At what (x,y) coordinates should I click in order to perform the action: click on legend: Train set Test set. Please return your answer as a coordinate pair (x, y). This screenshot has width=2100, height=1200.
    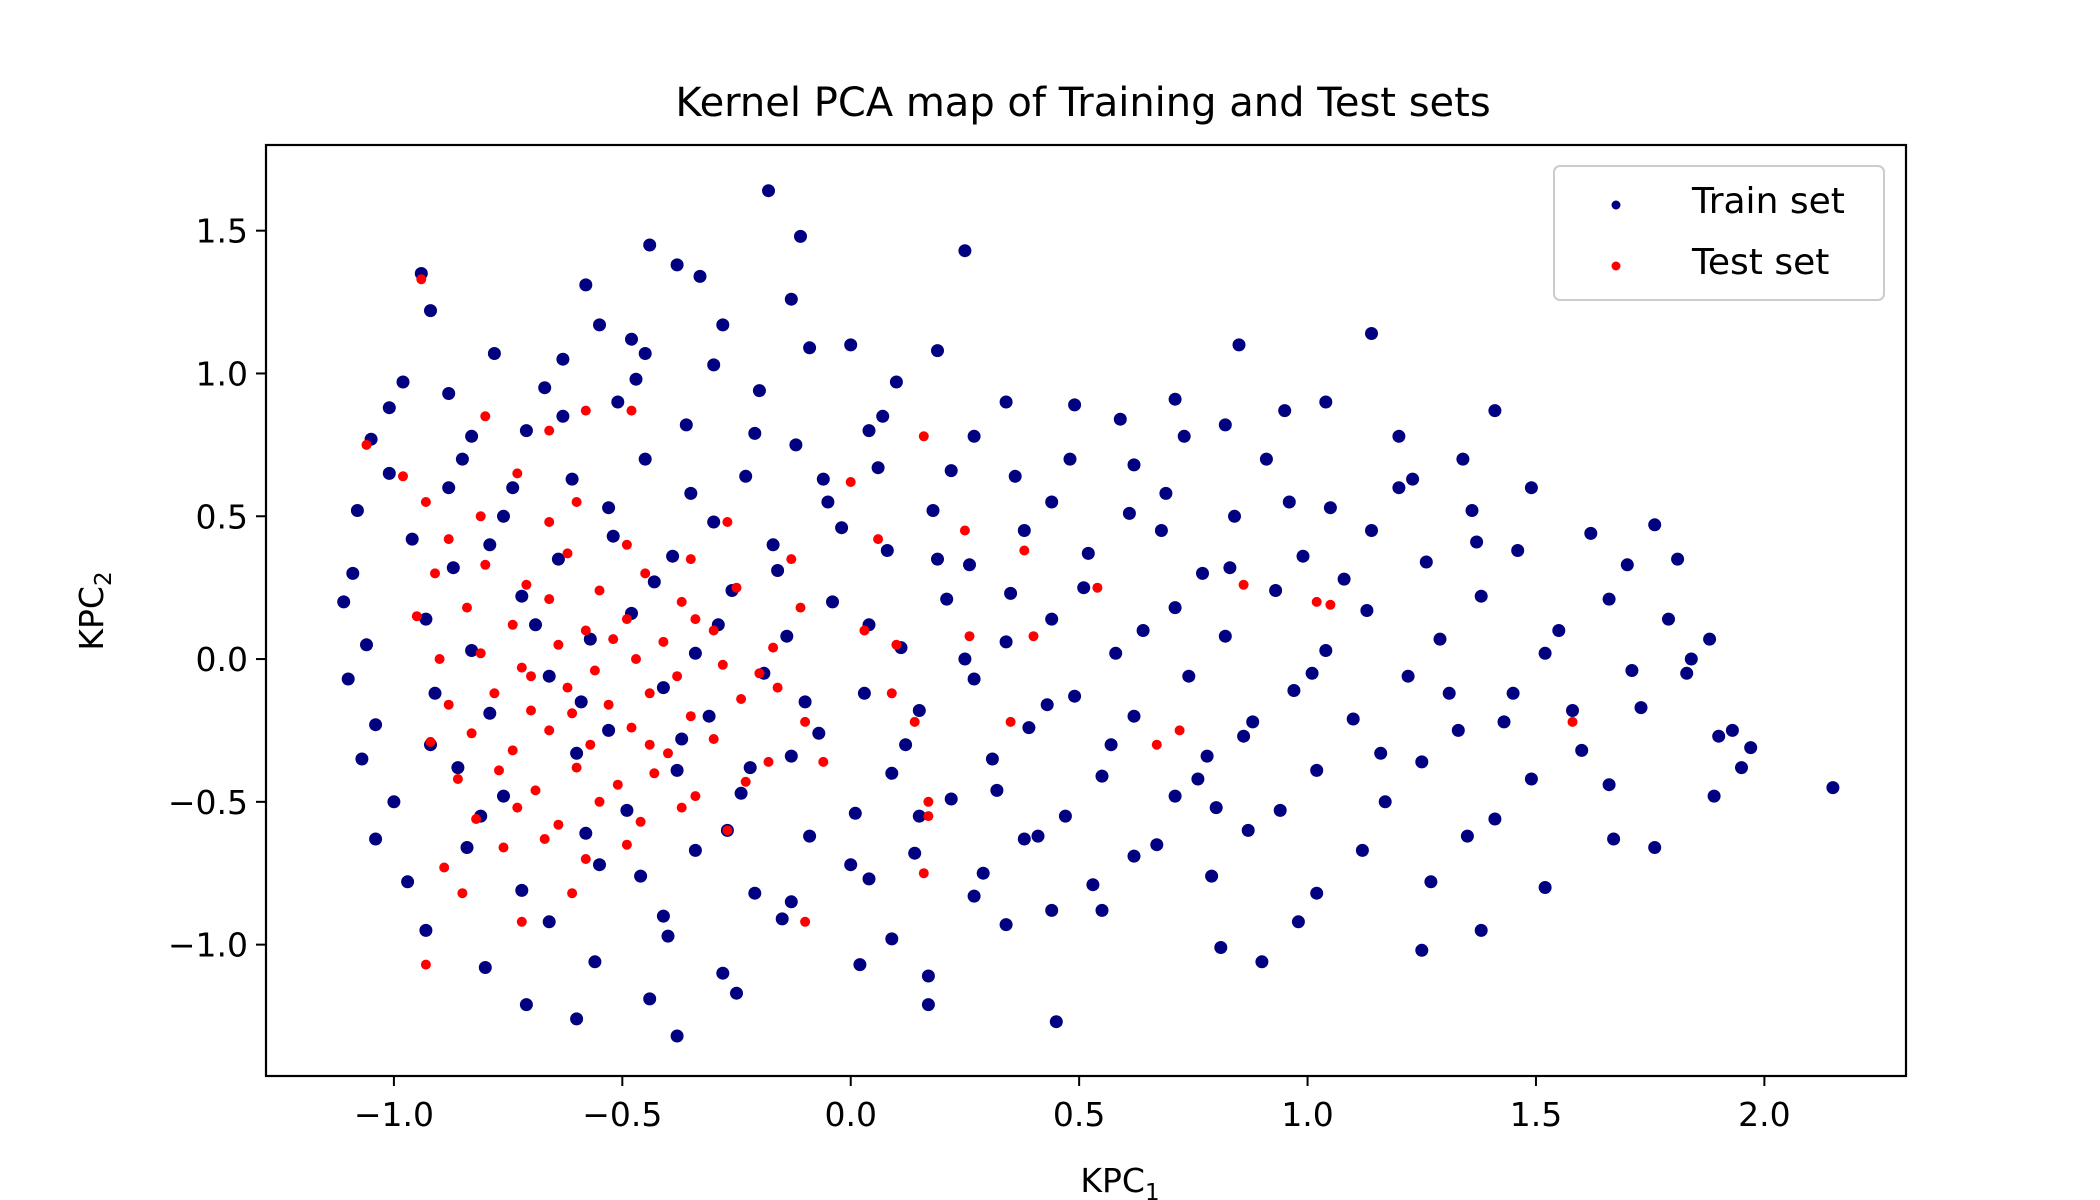
    Looking at the image, I should click on (1719, 233).